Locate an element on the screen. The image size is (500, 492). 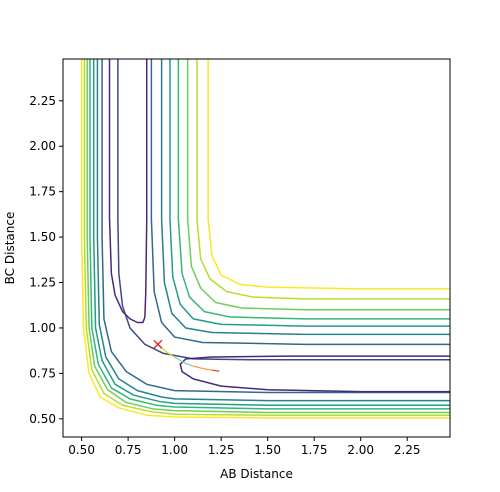
y-axis-label: BC Distance is located at coordinates (10, 248).